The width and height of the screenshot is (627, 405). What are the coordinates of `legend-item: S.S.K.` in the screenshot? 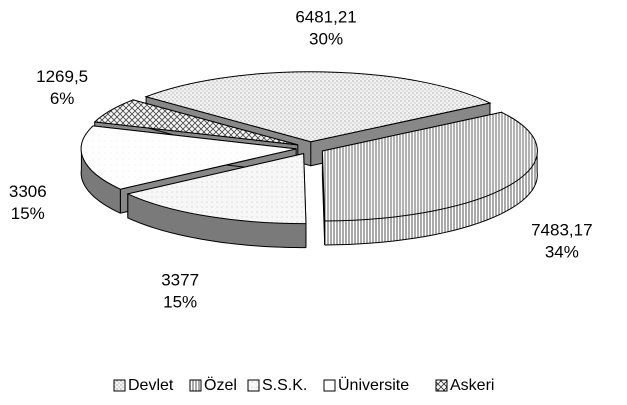 It's located at (277, 385).